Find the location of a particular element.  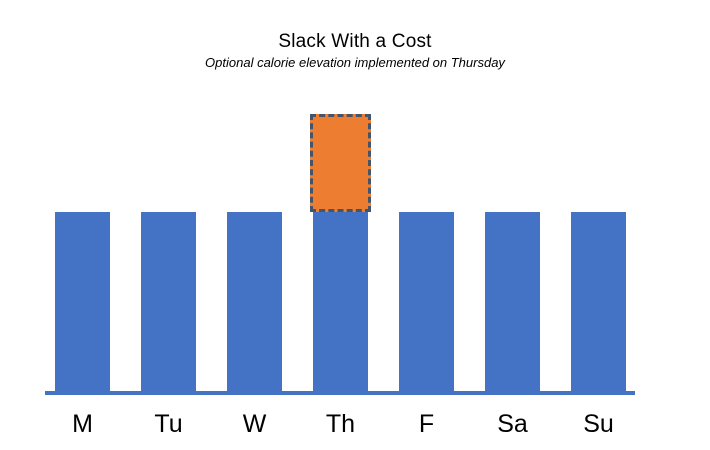

chart-title: Slack With a Cost is located at coordinates (355, 41).